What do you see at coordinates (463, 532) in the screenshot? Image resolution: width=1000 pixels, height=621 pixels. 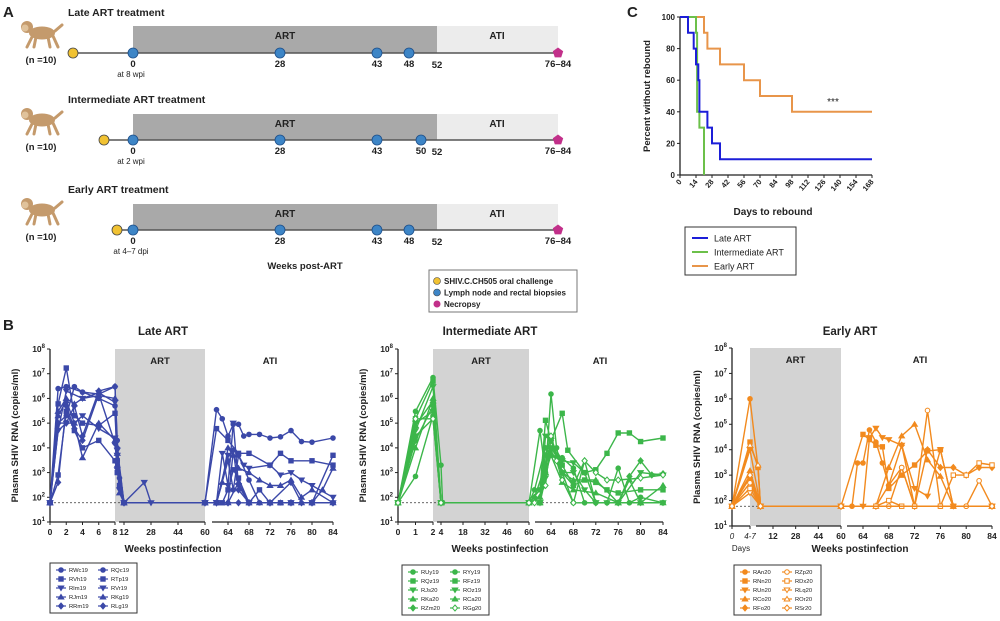 I see `x-tick-label: 18` at bounding box center [463, 532].